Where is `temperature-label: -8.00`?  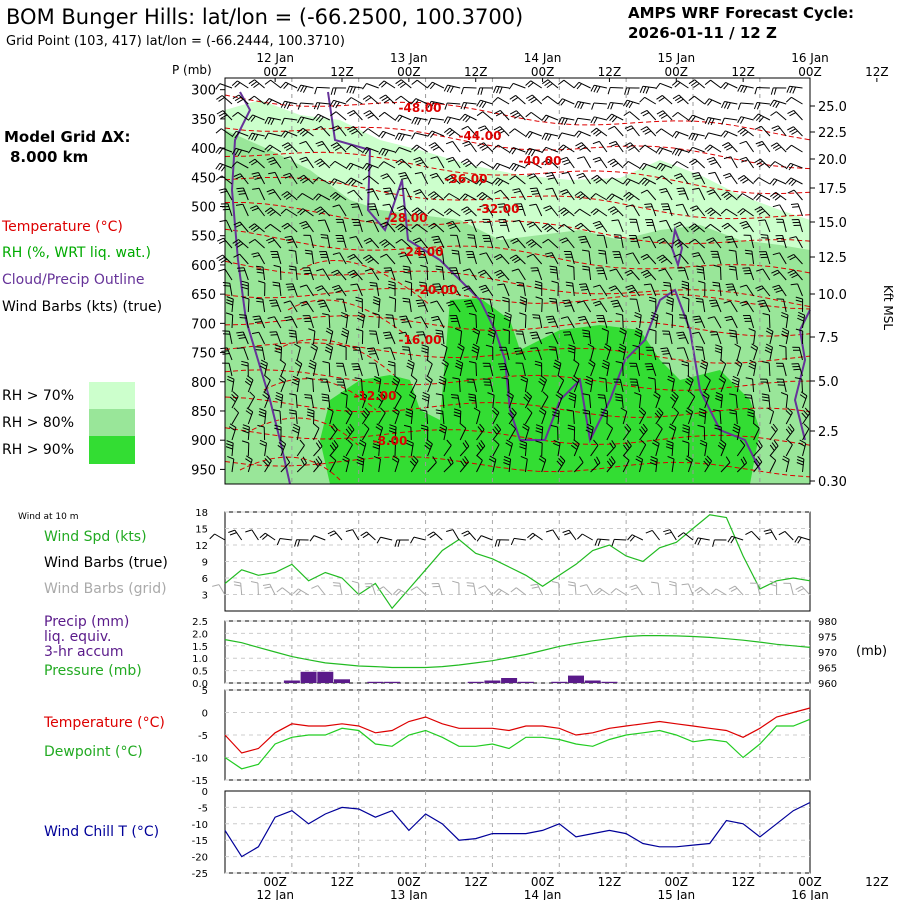 temperature-label: -8.00 is located at coordinates (390, 441).